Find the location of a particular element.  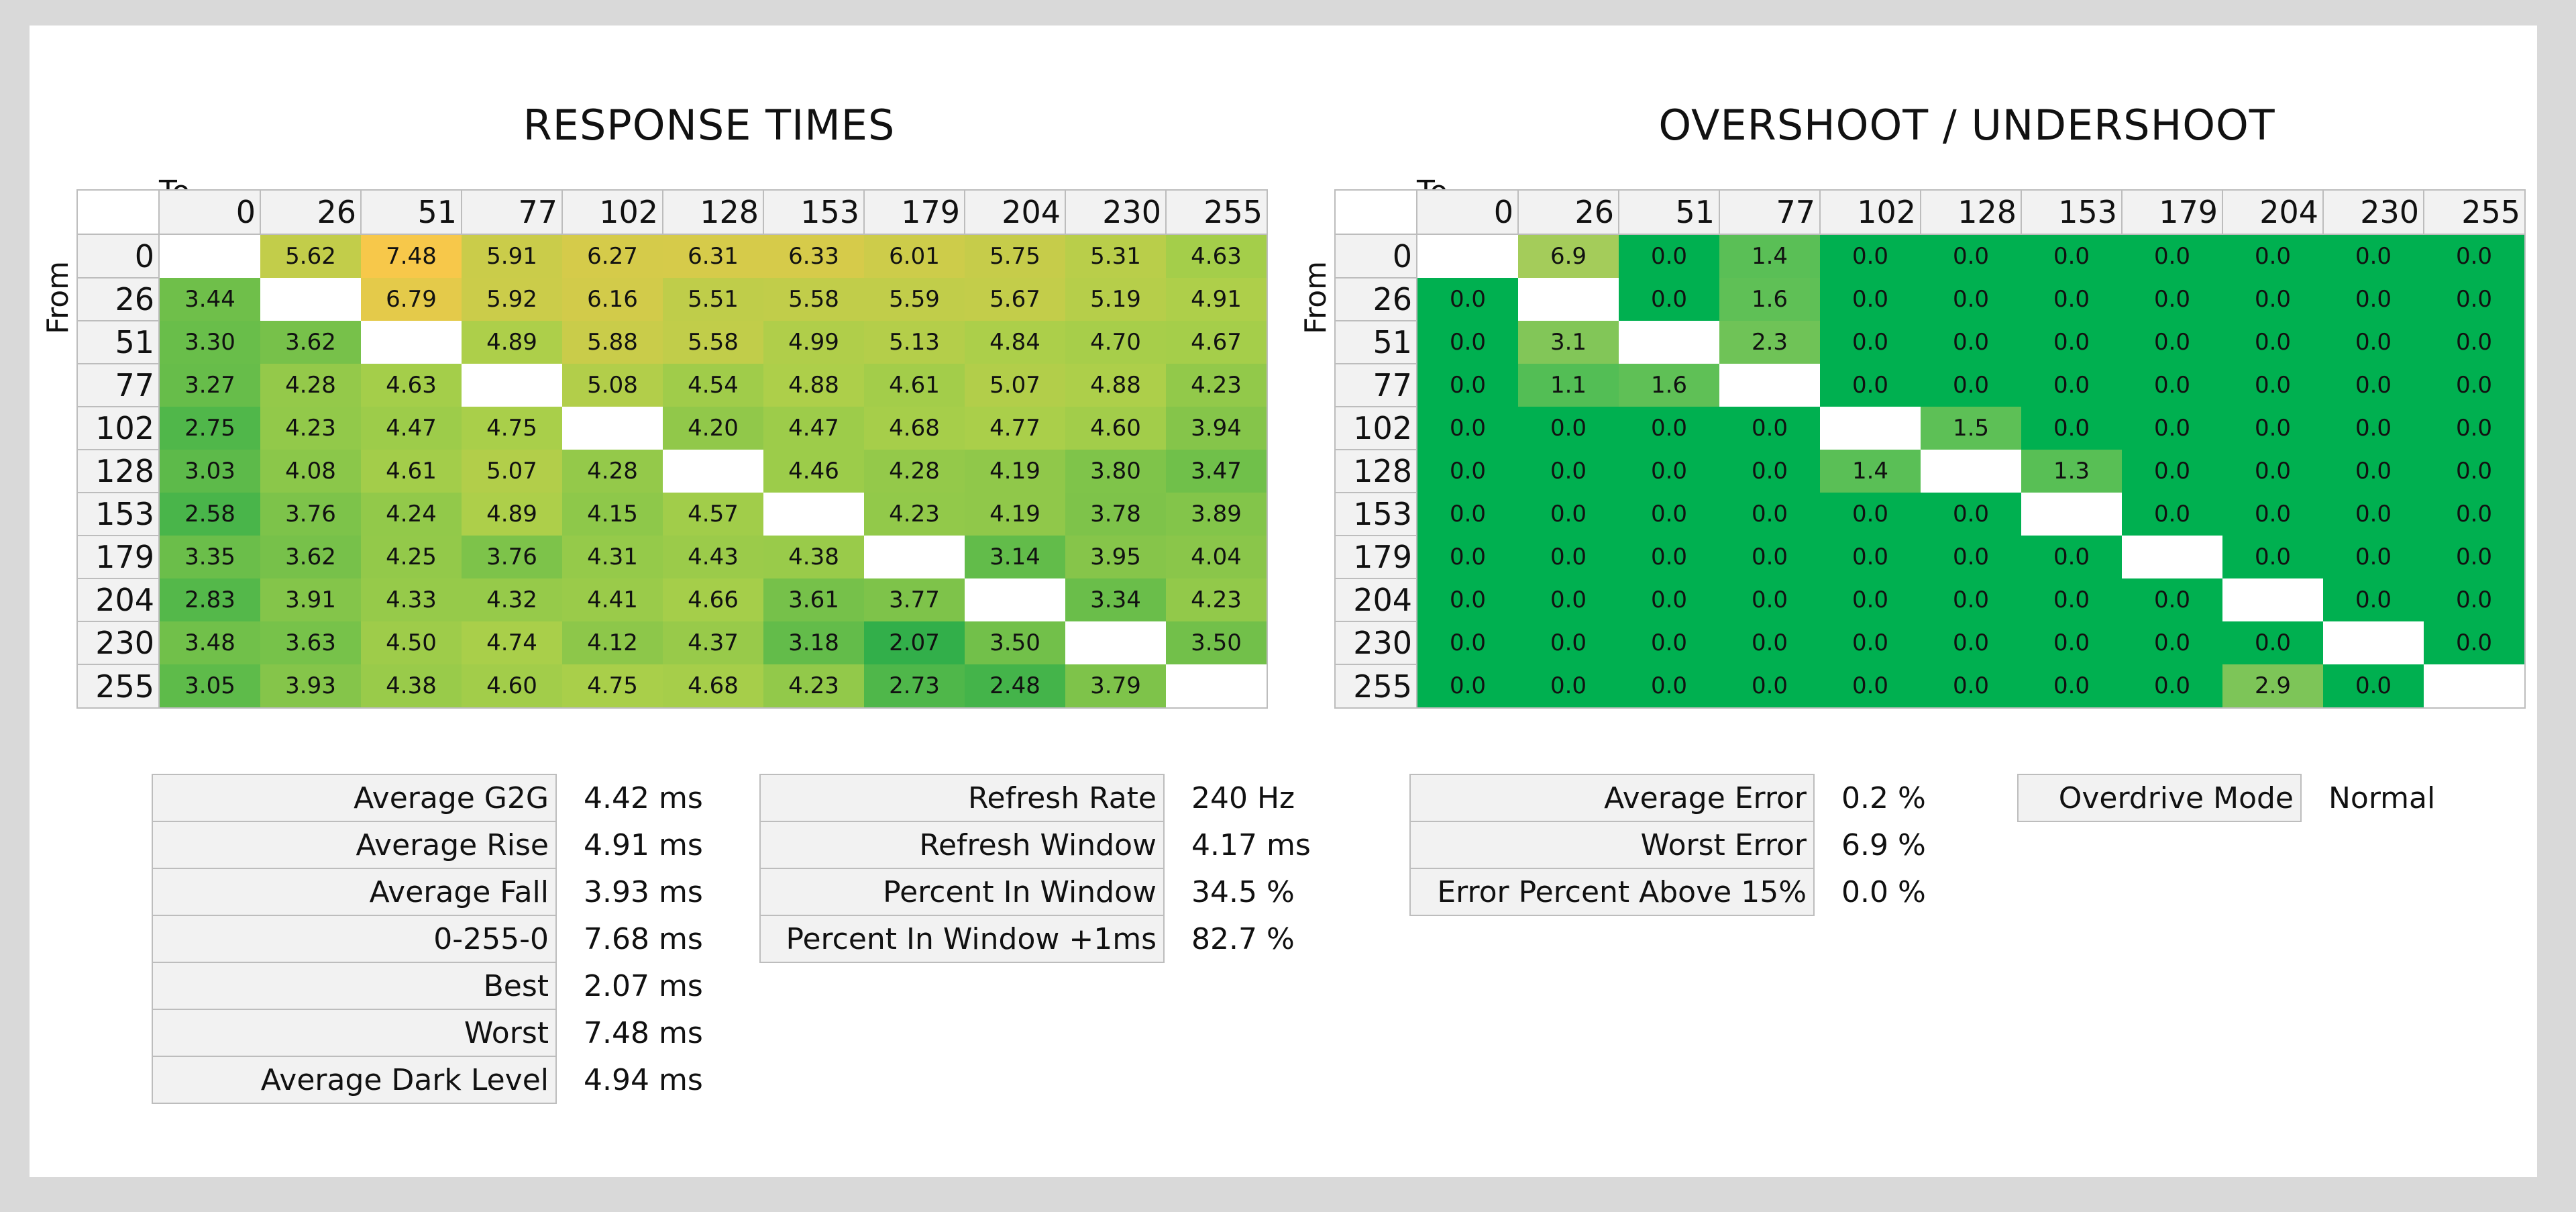

overshoot-col-header: 26 is located at coordinates (1568, 212).